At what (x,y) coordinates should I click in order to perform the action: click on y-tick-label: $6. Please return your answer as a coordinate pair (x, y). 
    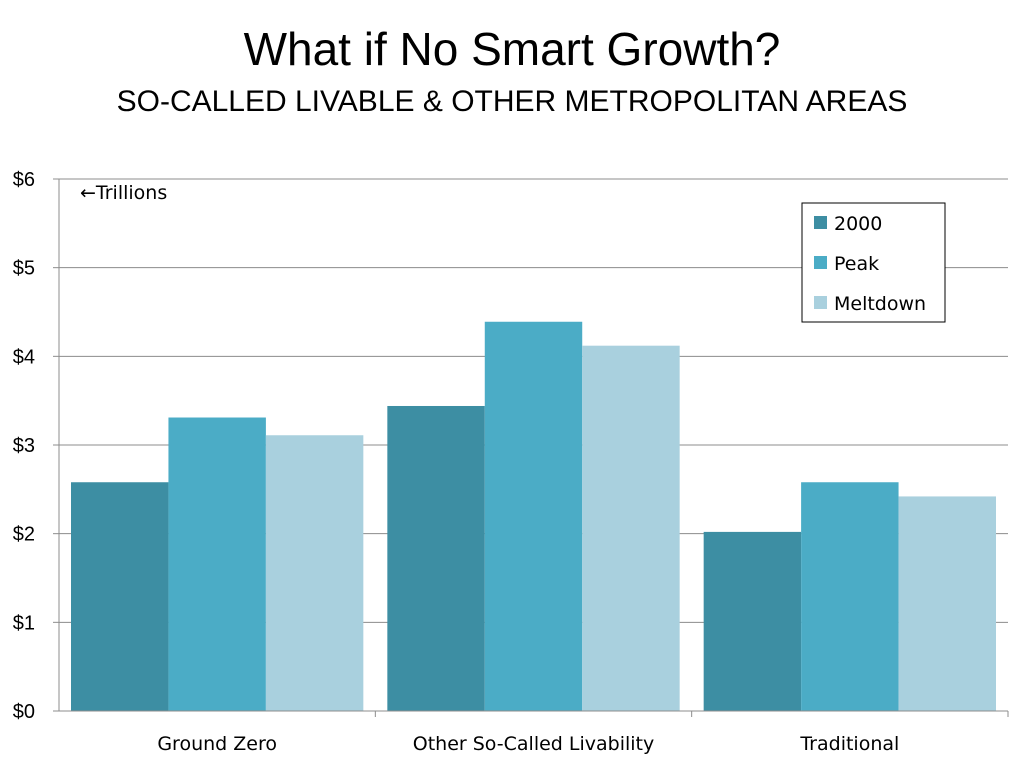
    Looking at the image, I should click on (24, 180).